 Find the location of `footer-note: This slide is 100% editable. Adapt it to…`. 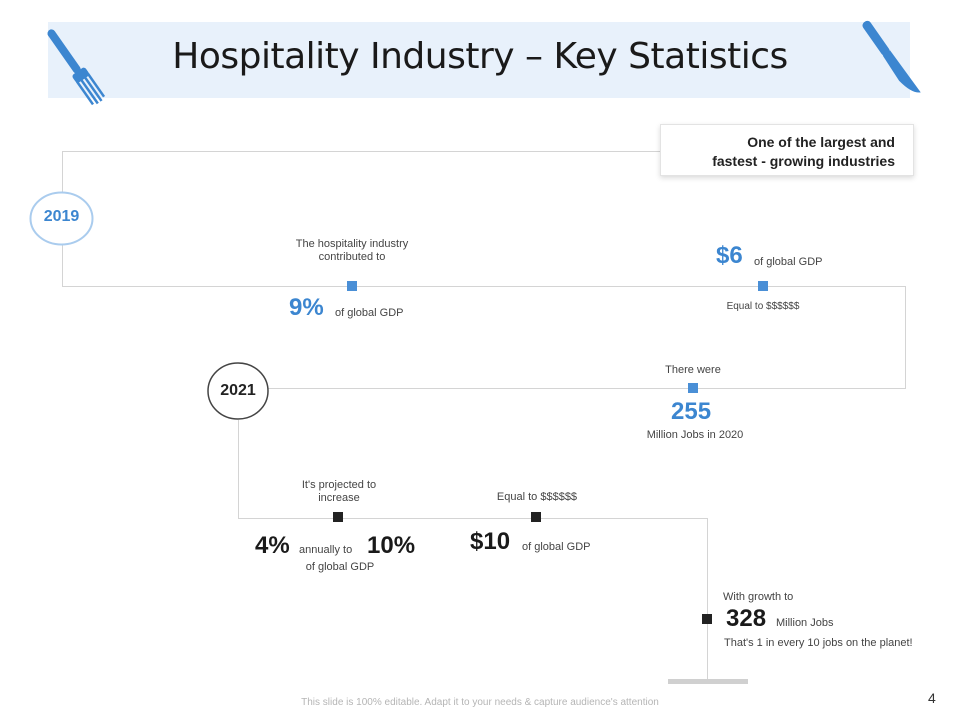

footer-note: This slide is 100% editable. Adapt it to… is located at coordinates (480, 702).